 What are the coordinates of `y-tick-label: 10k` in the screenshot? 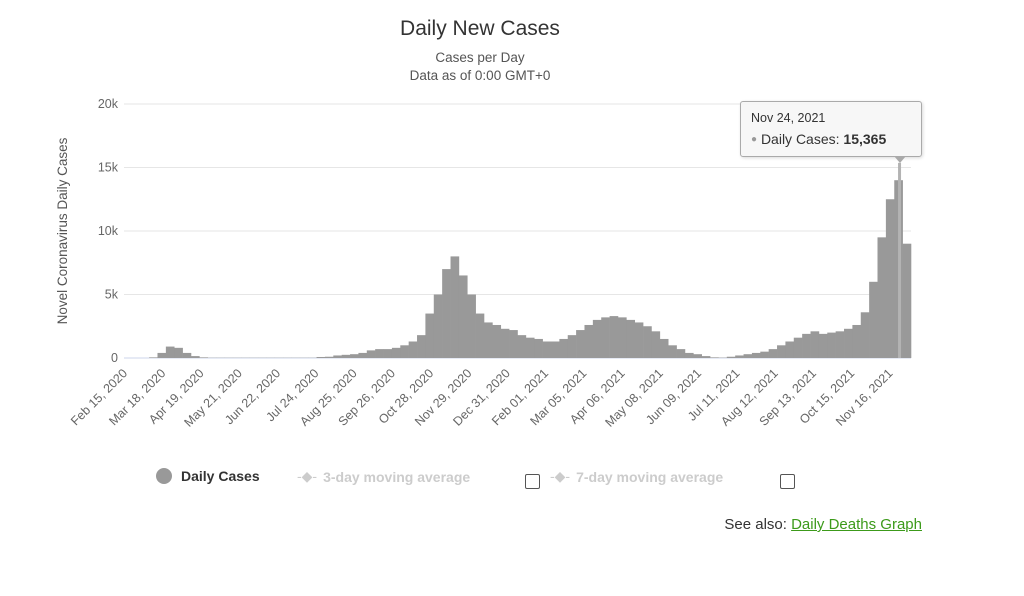 It's located at (108, 231).